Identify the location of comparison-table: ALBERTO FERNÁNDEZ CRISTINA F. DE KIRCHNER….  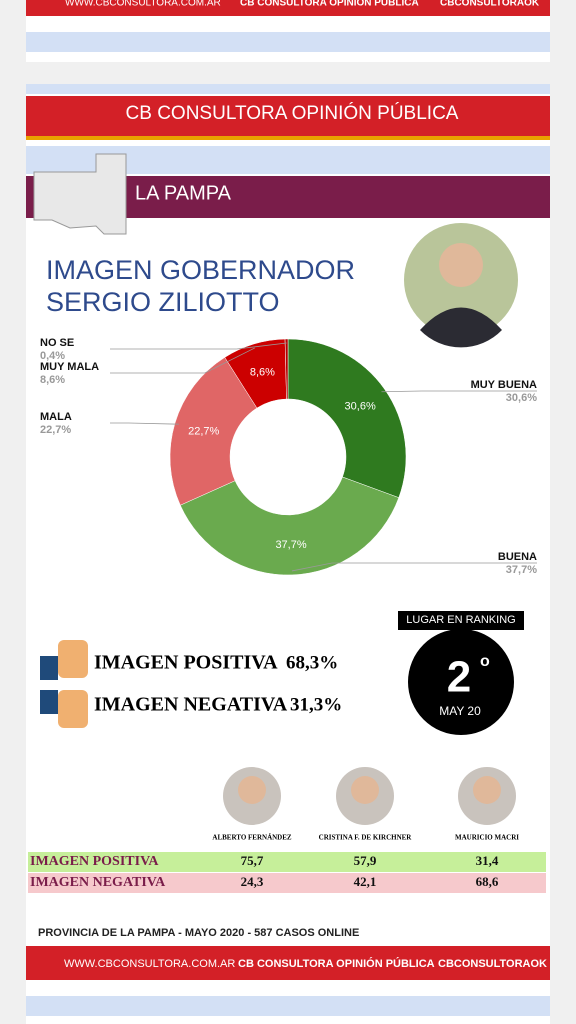
(287, 830).